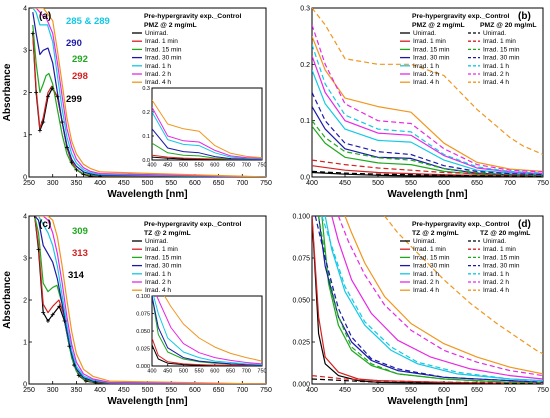  Describe the element at coordinates (143, 332) in the screenshot. I see `inset-y-tick-label: 0.050` at that location.